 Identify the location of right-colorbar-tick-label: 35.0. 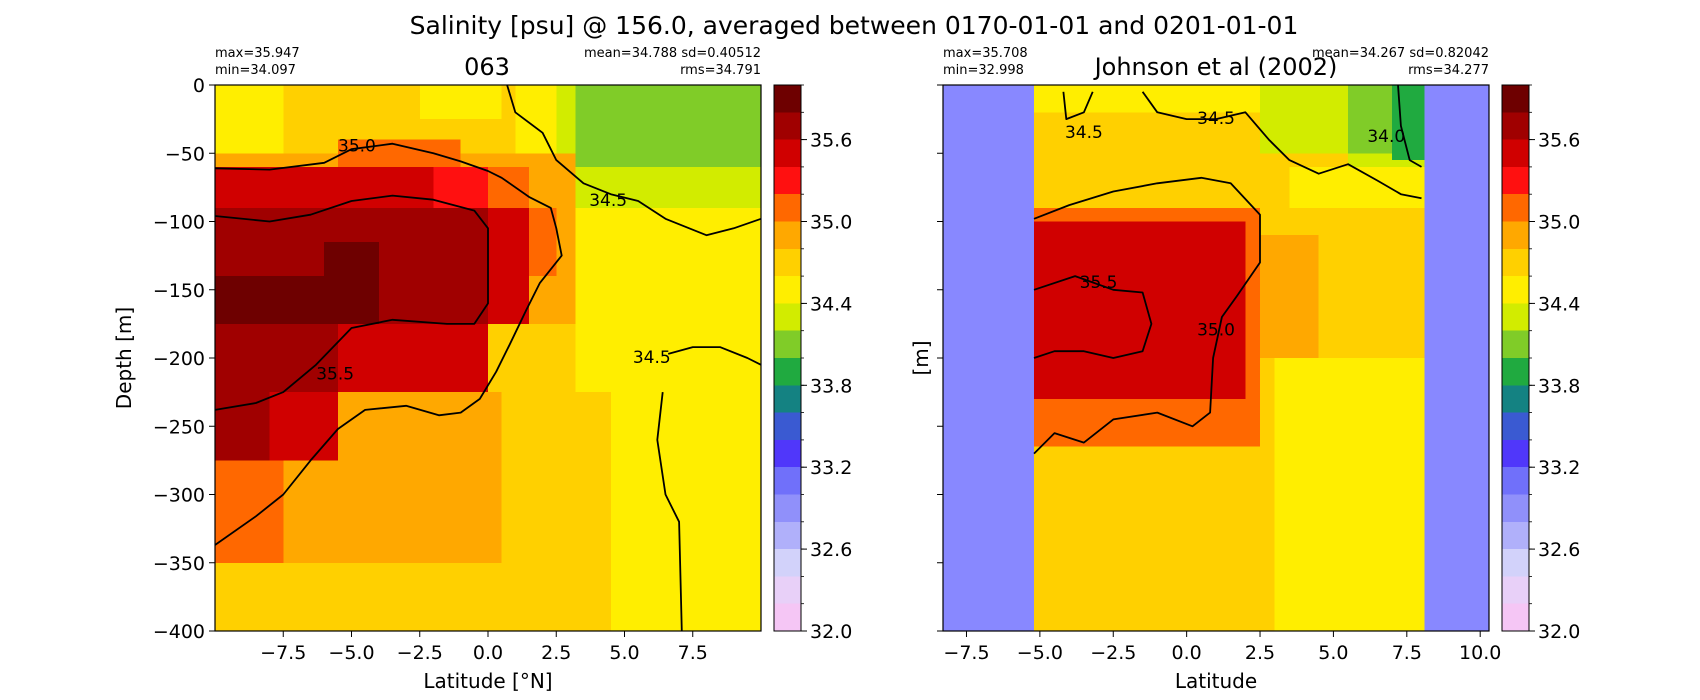
(1559, 223).